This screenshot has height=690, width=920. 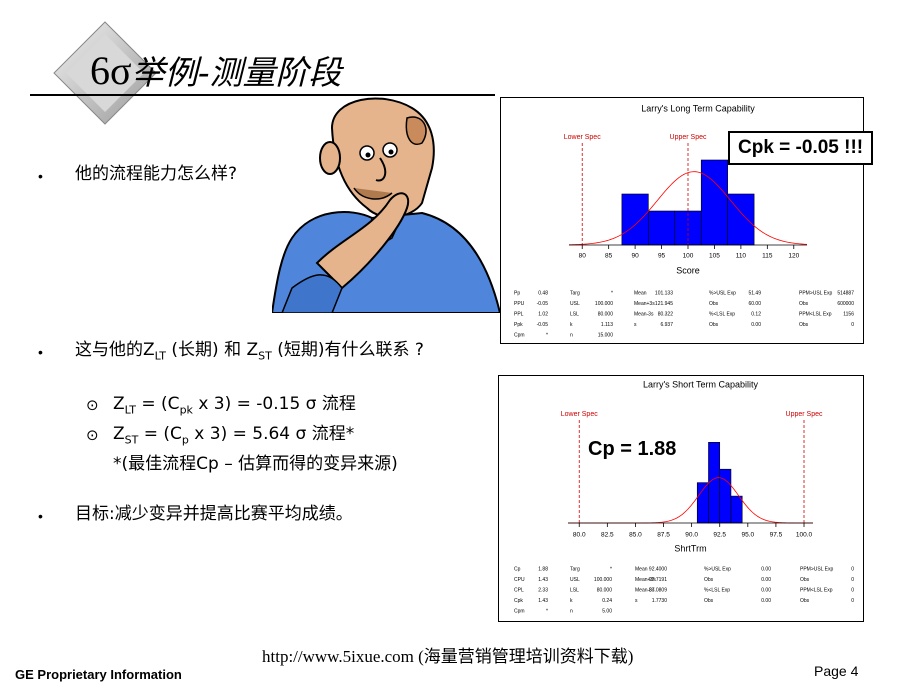 I want to click on x-tick-label: 95, so click(x=662, y=256).